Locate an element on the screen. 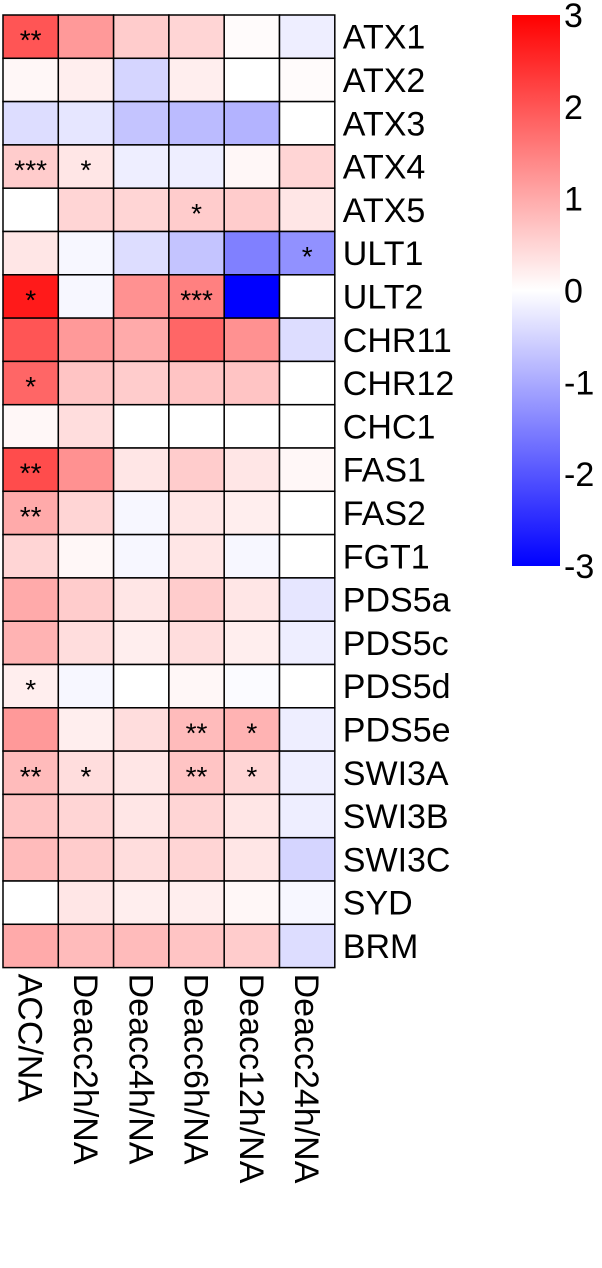 This screenshot has width=602, height=1268. column-label: Deacc12h/NA is located at coordinates (251, 1079).